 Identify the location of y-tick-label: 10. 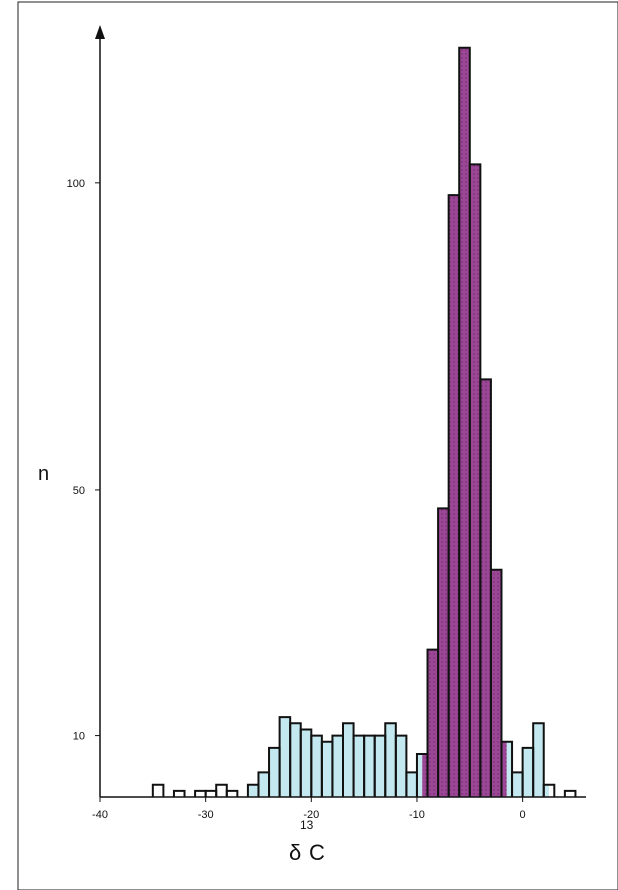
(79, 737).